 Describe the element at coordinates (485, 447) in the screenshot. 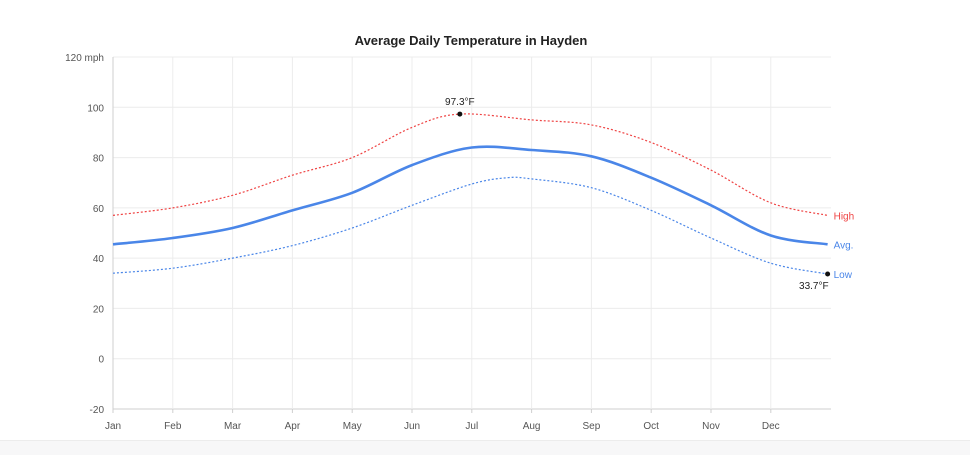

I see `footer-strip` at that location.